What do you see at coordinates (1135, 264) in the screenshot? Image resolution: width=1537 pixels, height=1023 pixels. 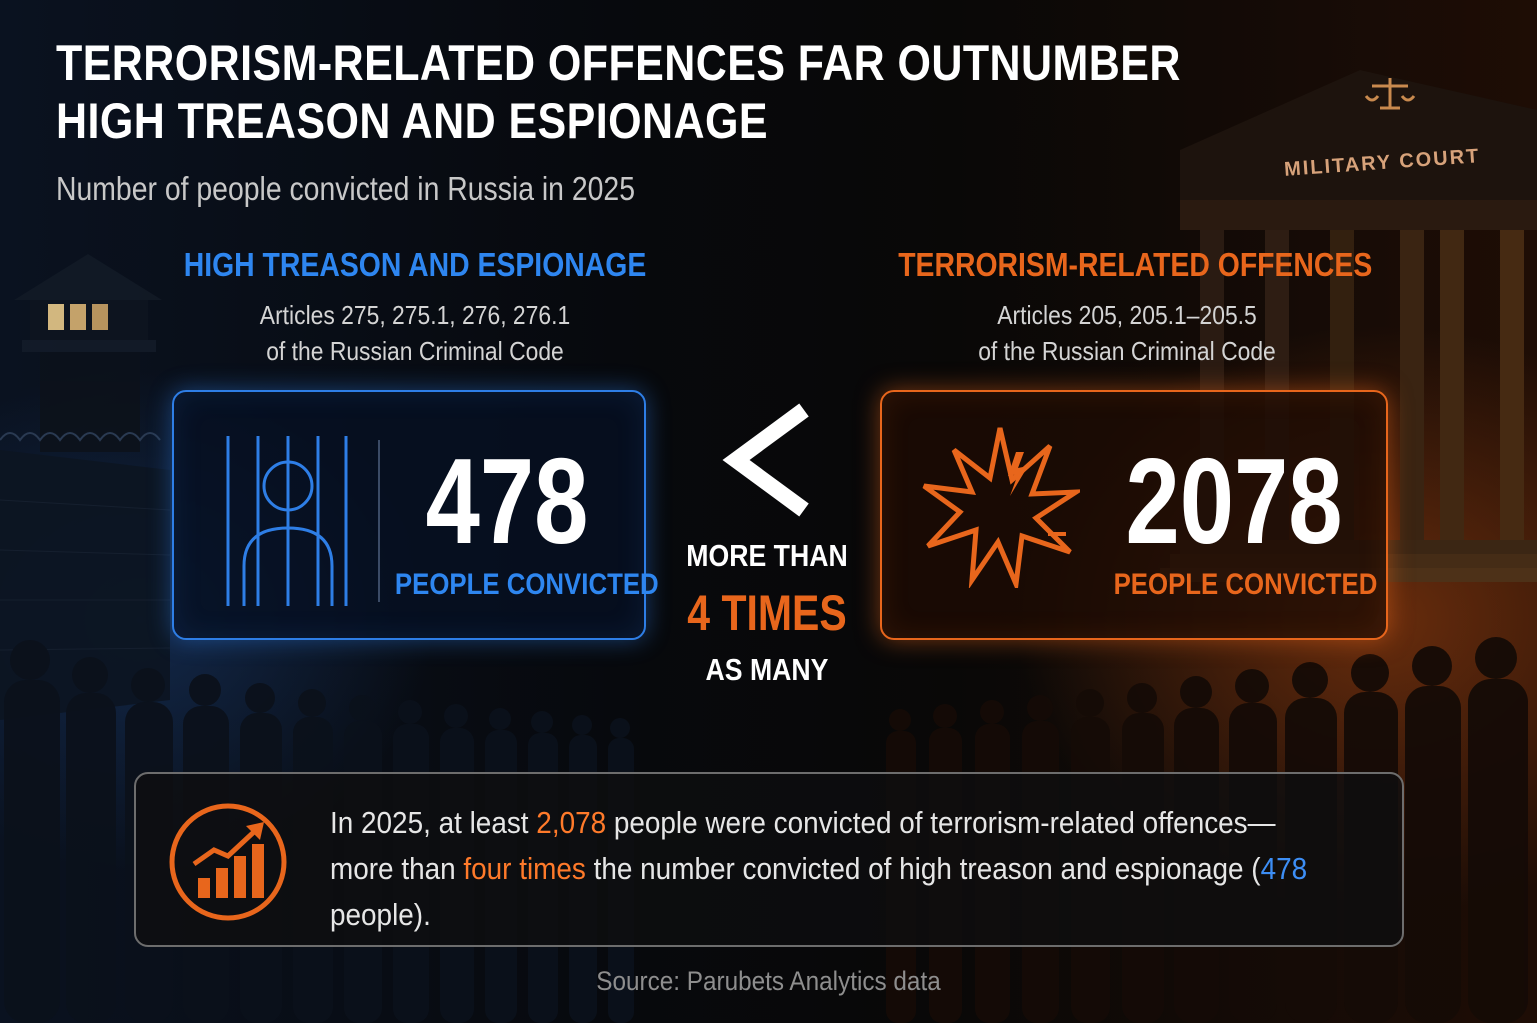 I see `right-heading: TERRORISM-RELATED OFFENCES` at bounding box center [1135, 264].